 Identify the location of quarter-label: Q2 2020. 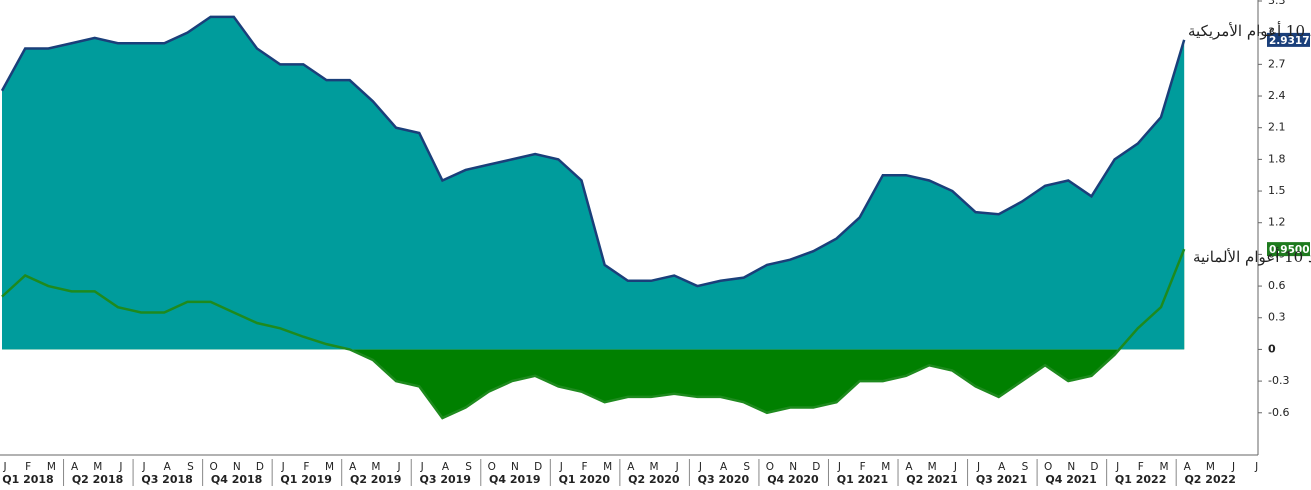
(654, 479).